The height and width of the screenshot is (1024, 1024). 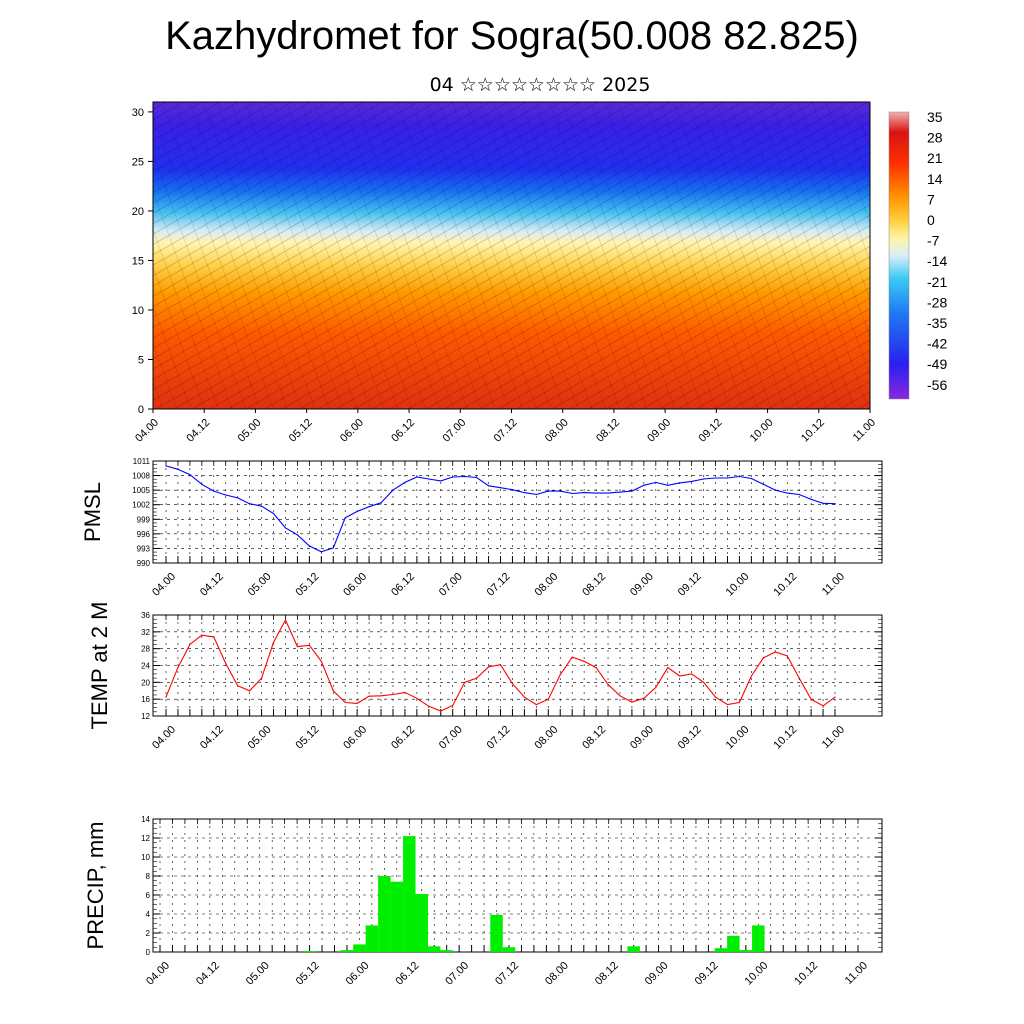 I want to click on colorbar-label: 21, so click(x=935, y=158).